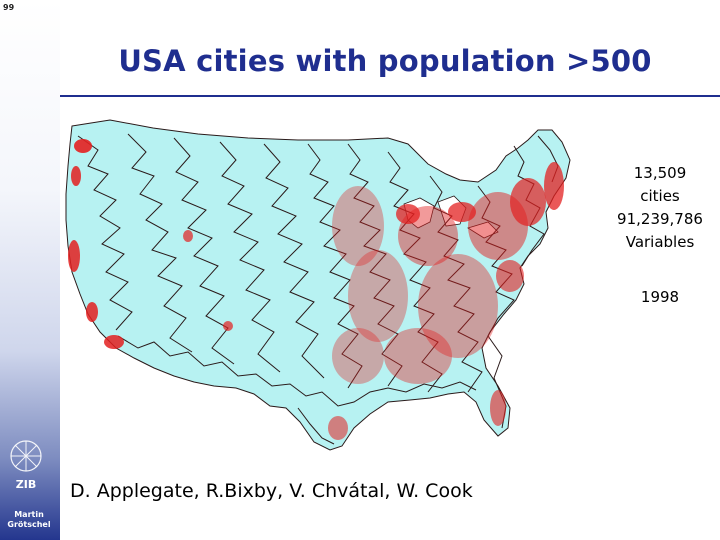 This screenshot has width=720, height=540. What do you see at coordinates (29, 514) in the screenshot?
I see `author-first-name: Martin` at bounding box center [29, 514].